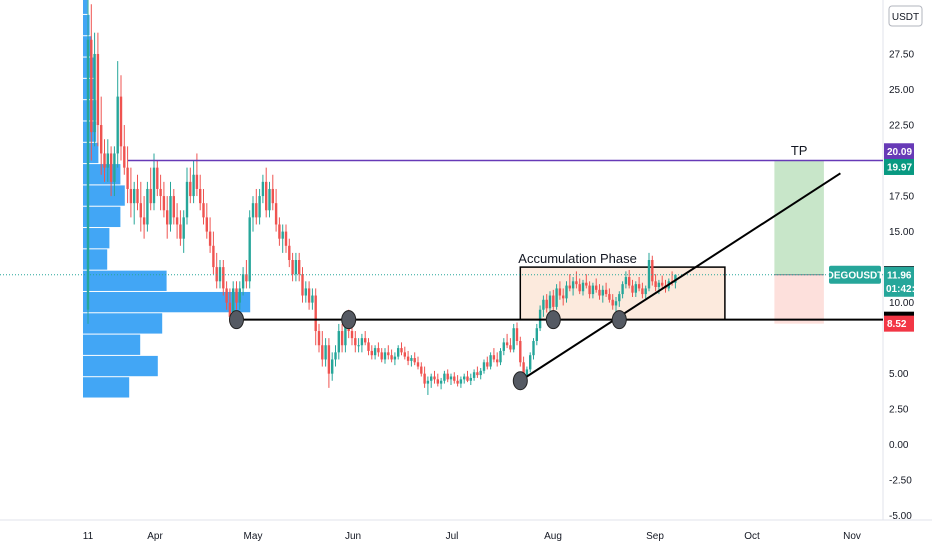 The image size is (932, 550). What do you see at coordinates (799, 299) in the screenshot?
I see `stop-loss-zone` at bounding box center [799, 299].